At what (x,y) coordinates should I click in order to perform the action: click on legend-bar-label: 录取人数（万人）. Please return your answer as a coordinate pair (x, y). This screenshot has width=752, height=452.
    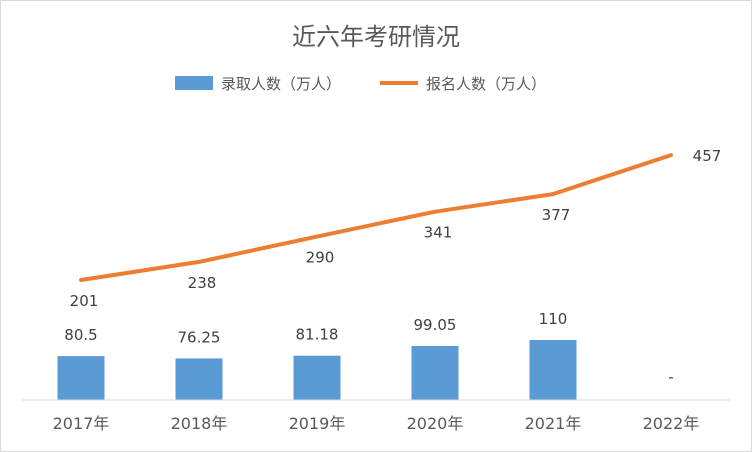
    Looking at the image, I should click on (281, 84).